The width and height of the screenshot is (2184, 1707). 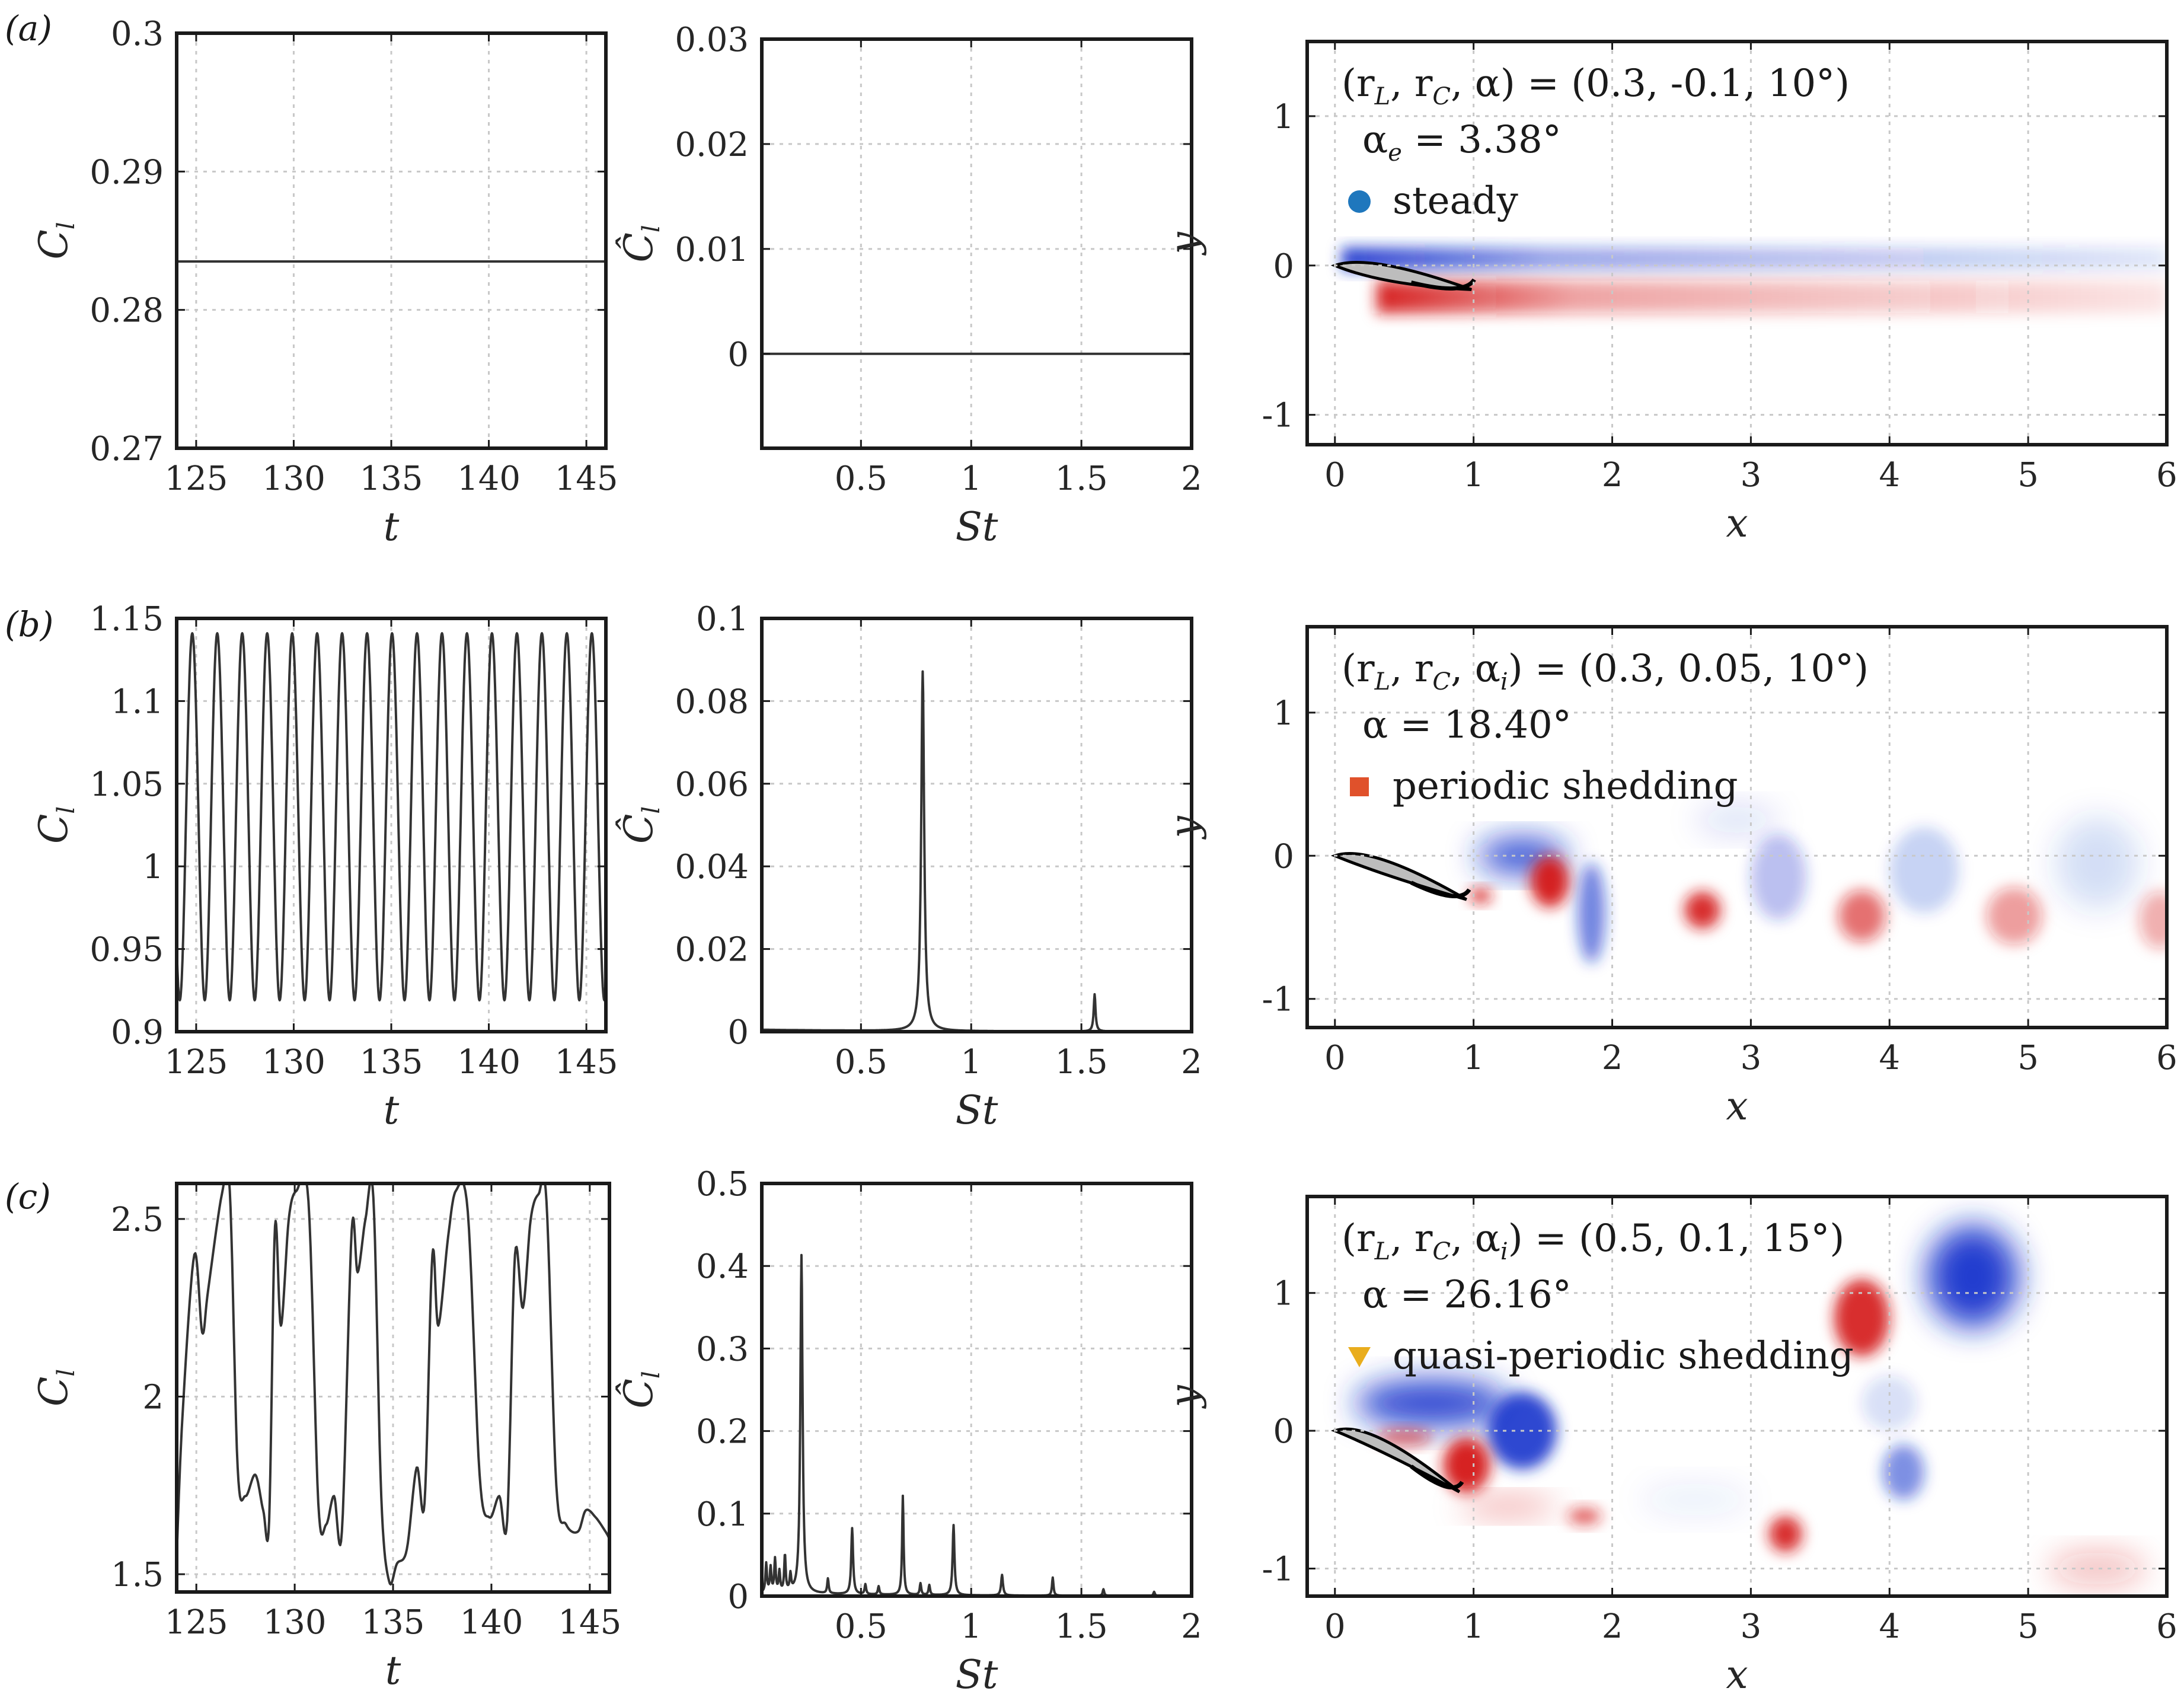 I want to click on y-tick-label-2: 0.02, so click(x=712, y=145).